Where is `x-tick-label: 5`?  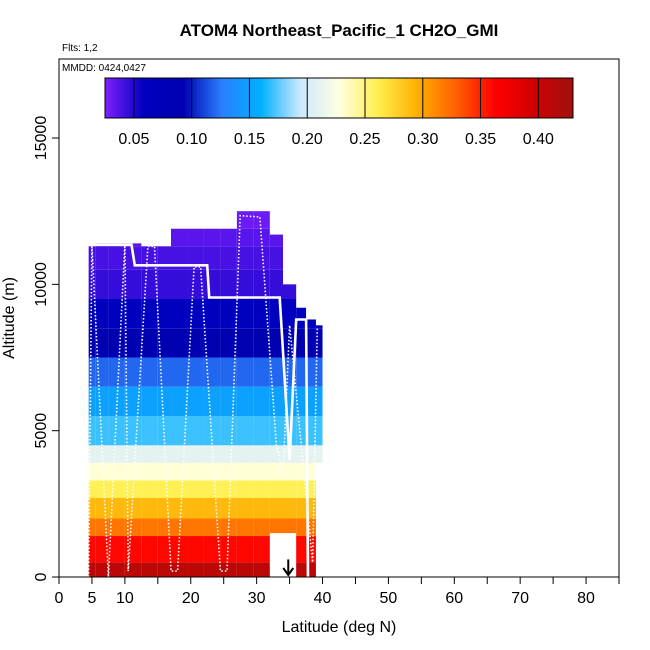 x-tick-label: 5 is located at coordinates (91, 598).